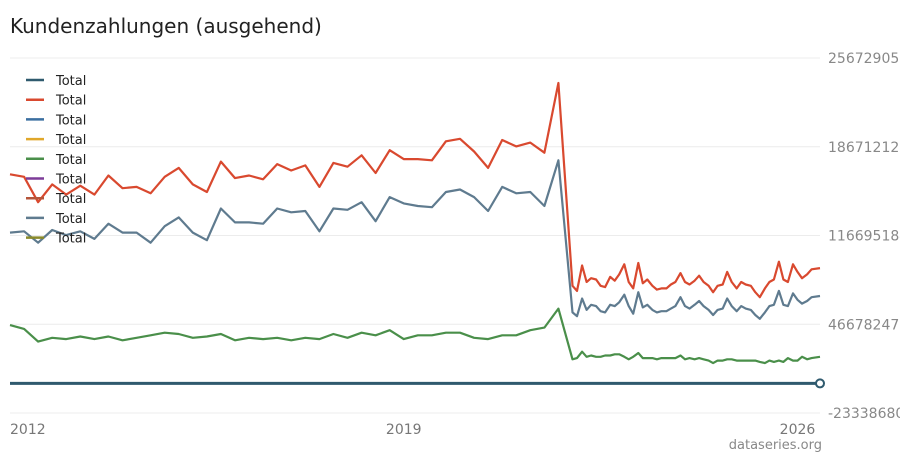 The height and width of the screenshot is (460, 900). Describe the element at coordinates (775, 445) in the screenshot. I see `source-credit: dataseries.org` at that location.